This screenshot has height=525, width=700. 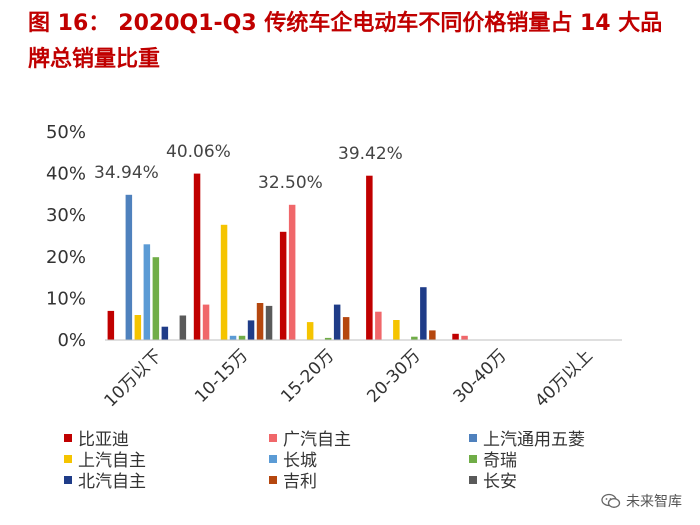 I want to click on legend-label: 比亚迪, so click(x=103, y=440).